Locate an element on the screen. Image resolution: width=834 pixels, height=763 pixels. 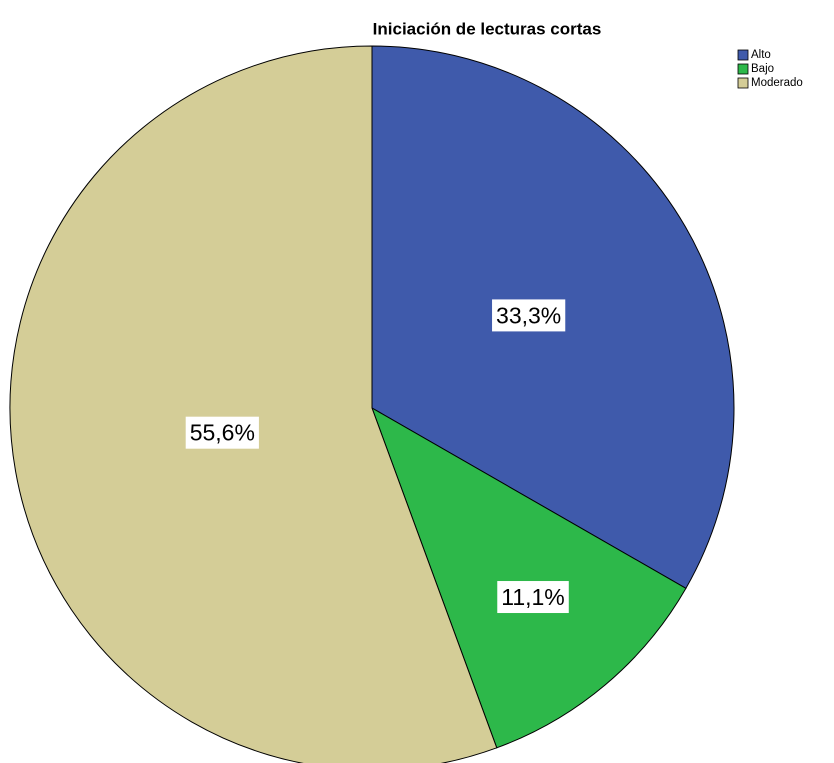
value-label: 11,1% is located at coordinates (533, 597).